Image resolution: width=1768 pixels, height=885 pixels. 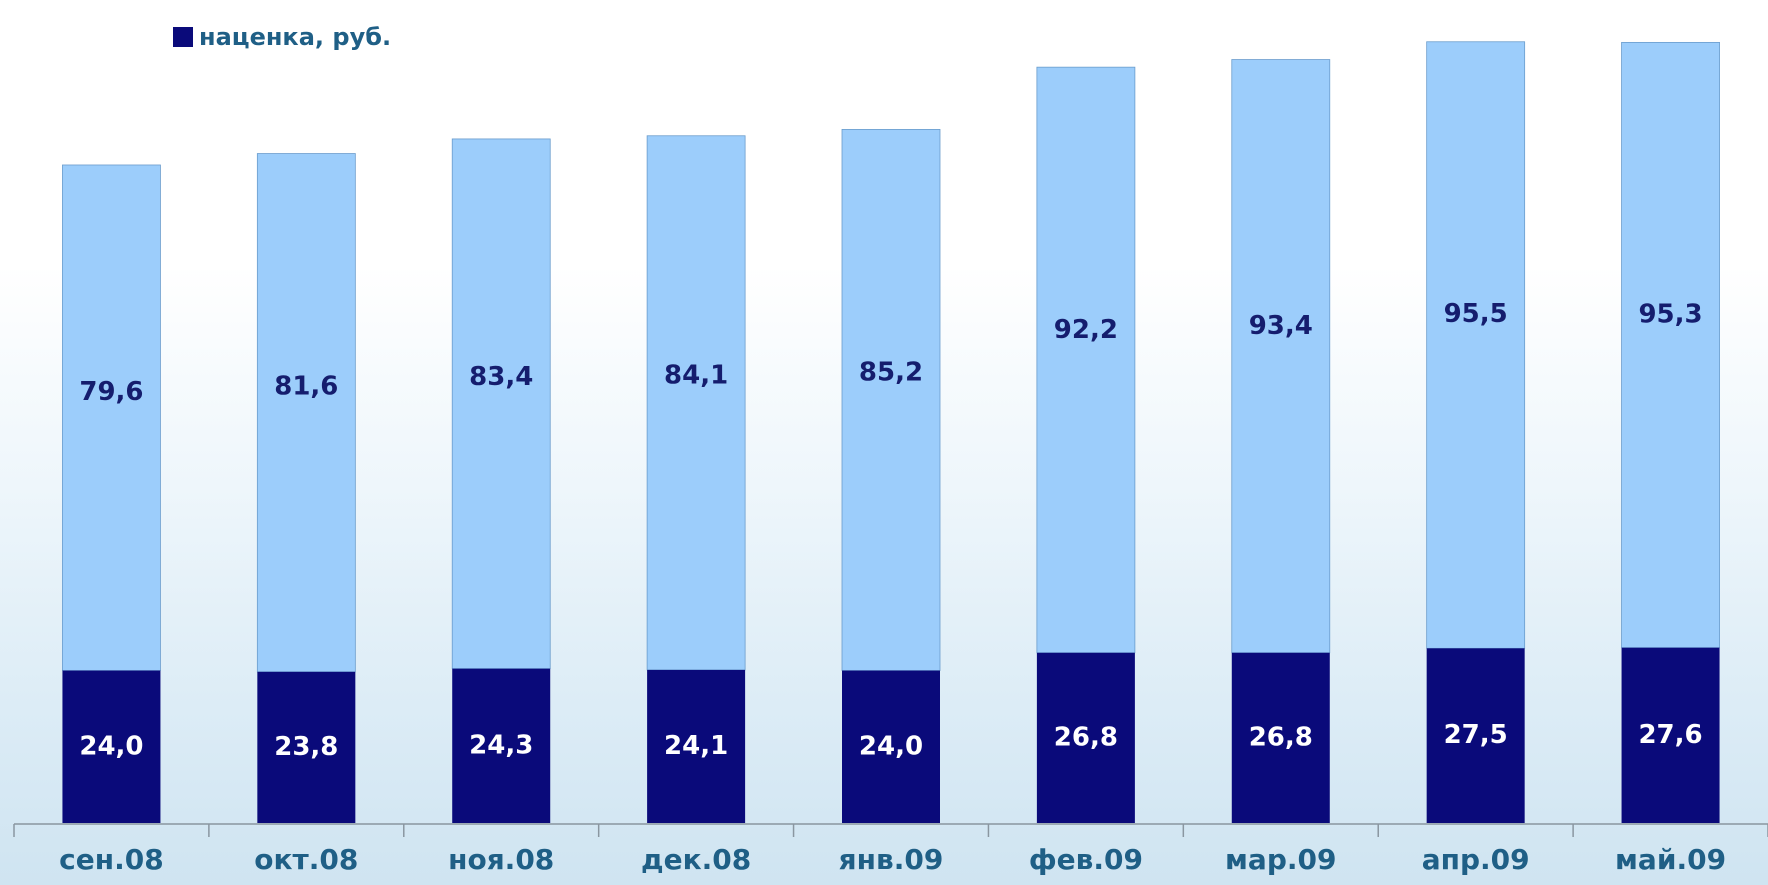 What do you see at coordinates (1086, 330) in the screenshot?
I see `data-label-upper-5: 92,2` at bounding box center [1086, 330].